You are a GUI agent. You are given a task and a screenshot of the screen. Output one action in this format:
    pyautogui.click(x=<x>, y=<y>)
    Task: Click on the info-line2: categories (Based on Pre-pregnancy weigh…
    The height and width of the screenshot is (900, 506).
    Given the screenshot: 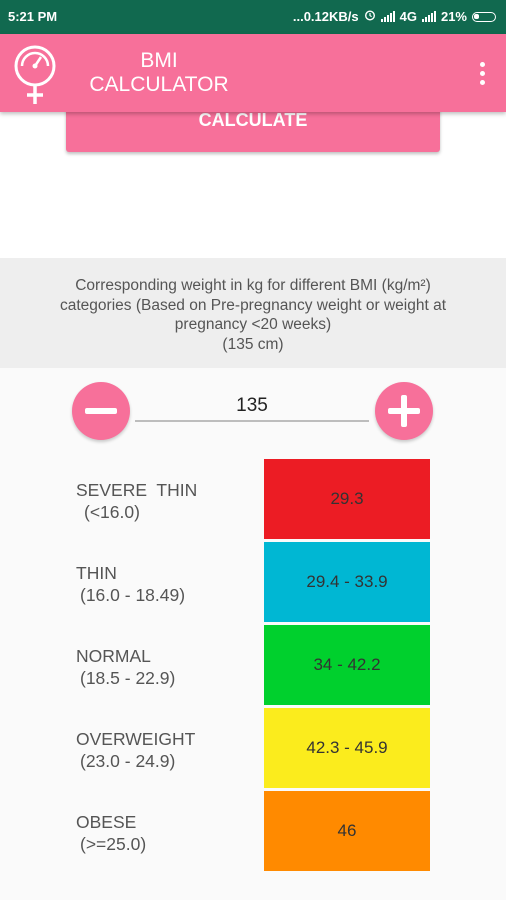 What is the action you would take?
    pyautogui.click(x=253, y=305)
    